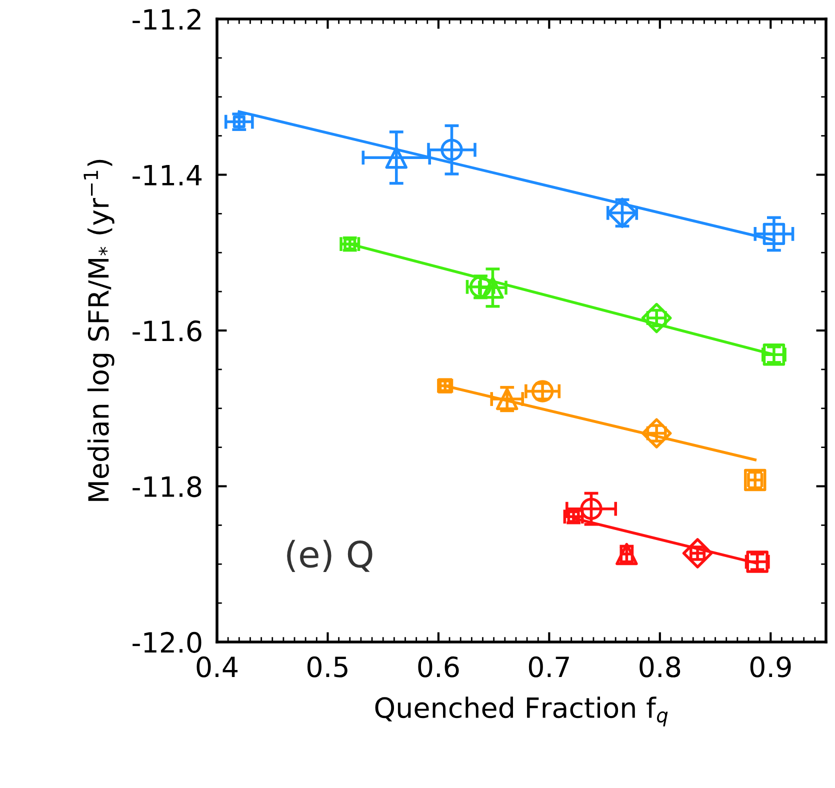 Image resolution: width=835 pixels, height=788 pixels. I want to click on y-tick-label: -11.2, so click(166, 19).